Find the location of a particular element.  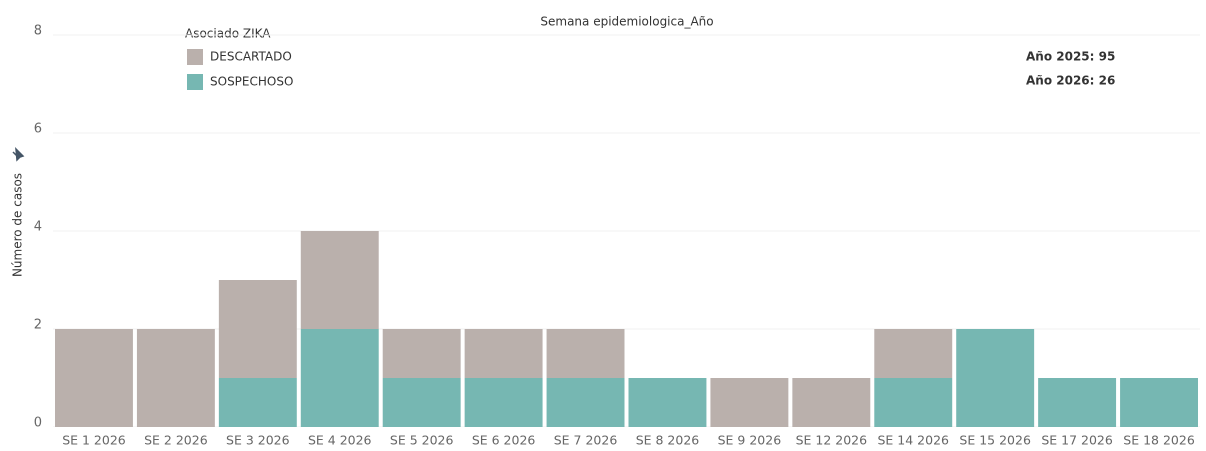

annotation: Año 2025: 95 is located at coordinates (1070, 57).